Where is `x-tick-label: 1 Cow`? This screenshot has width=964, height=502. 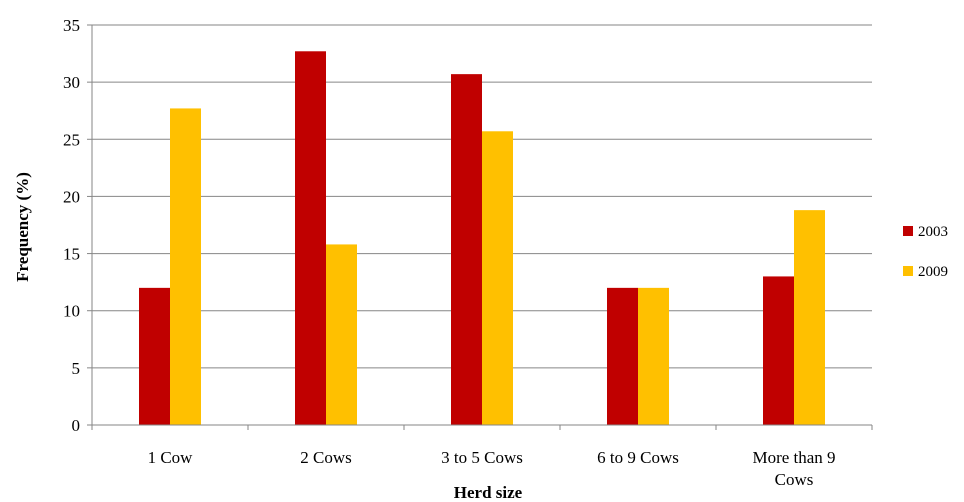 x-tick-label: 1 Cow is located at coordinates (171, 457).